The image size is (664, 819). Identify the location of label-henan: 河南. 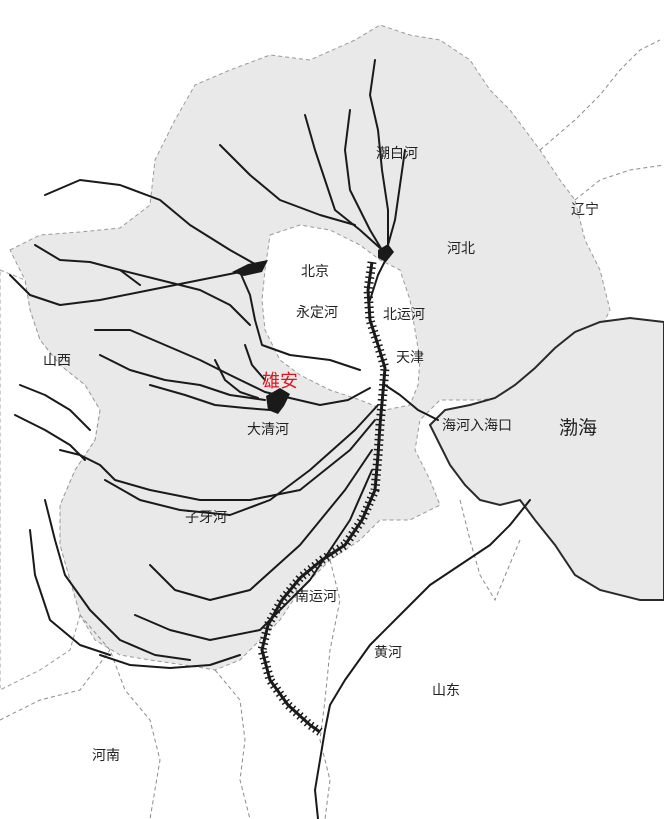
(106, 756).